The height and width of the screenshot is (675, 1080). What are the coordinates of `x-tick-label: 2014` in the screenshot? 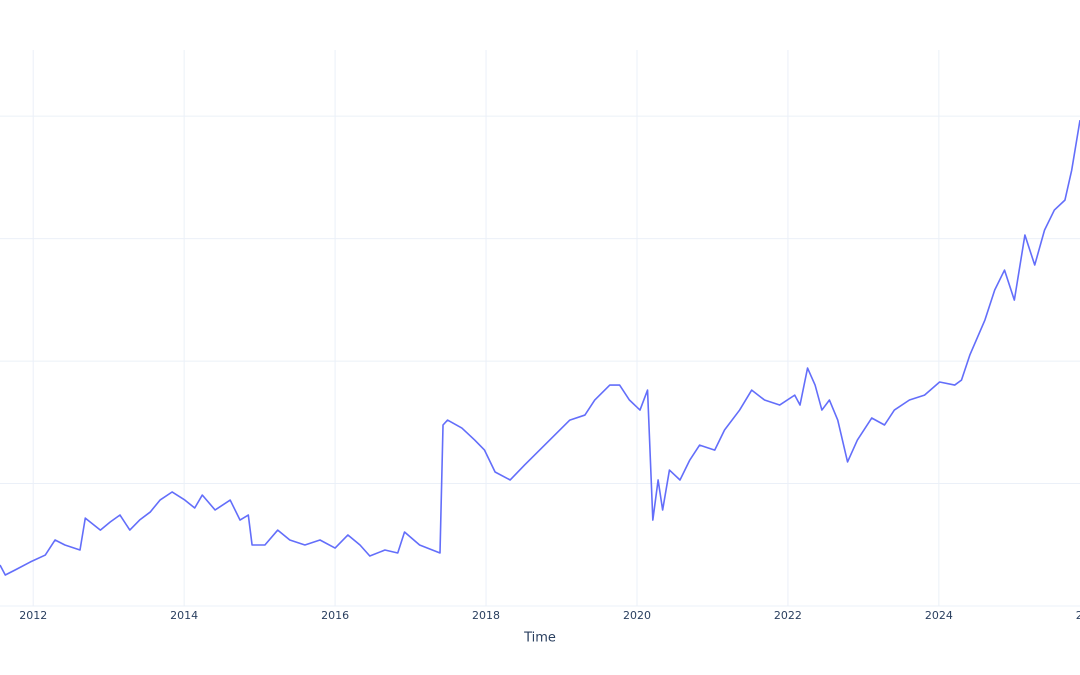 It's located at (184, 615).